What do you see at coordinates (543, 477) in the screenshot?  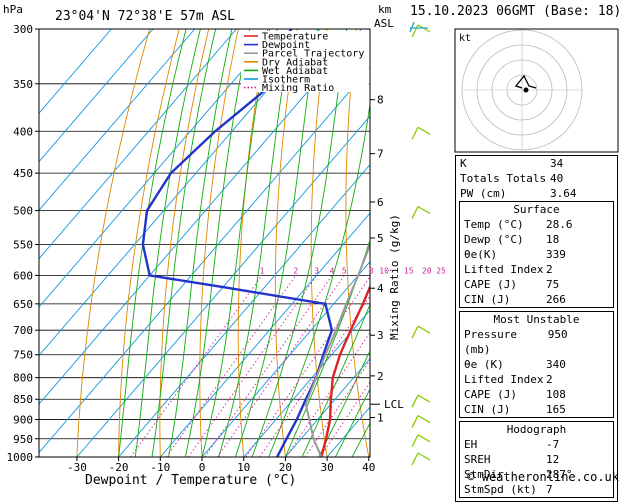 I see `copyright-footer: © weatheronline.co.uk` at bounding box center [543, 477].